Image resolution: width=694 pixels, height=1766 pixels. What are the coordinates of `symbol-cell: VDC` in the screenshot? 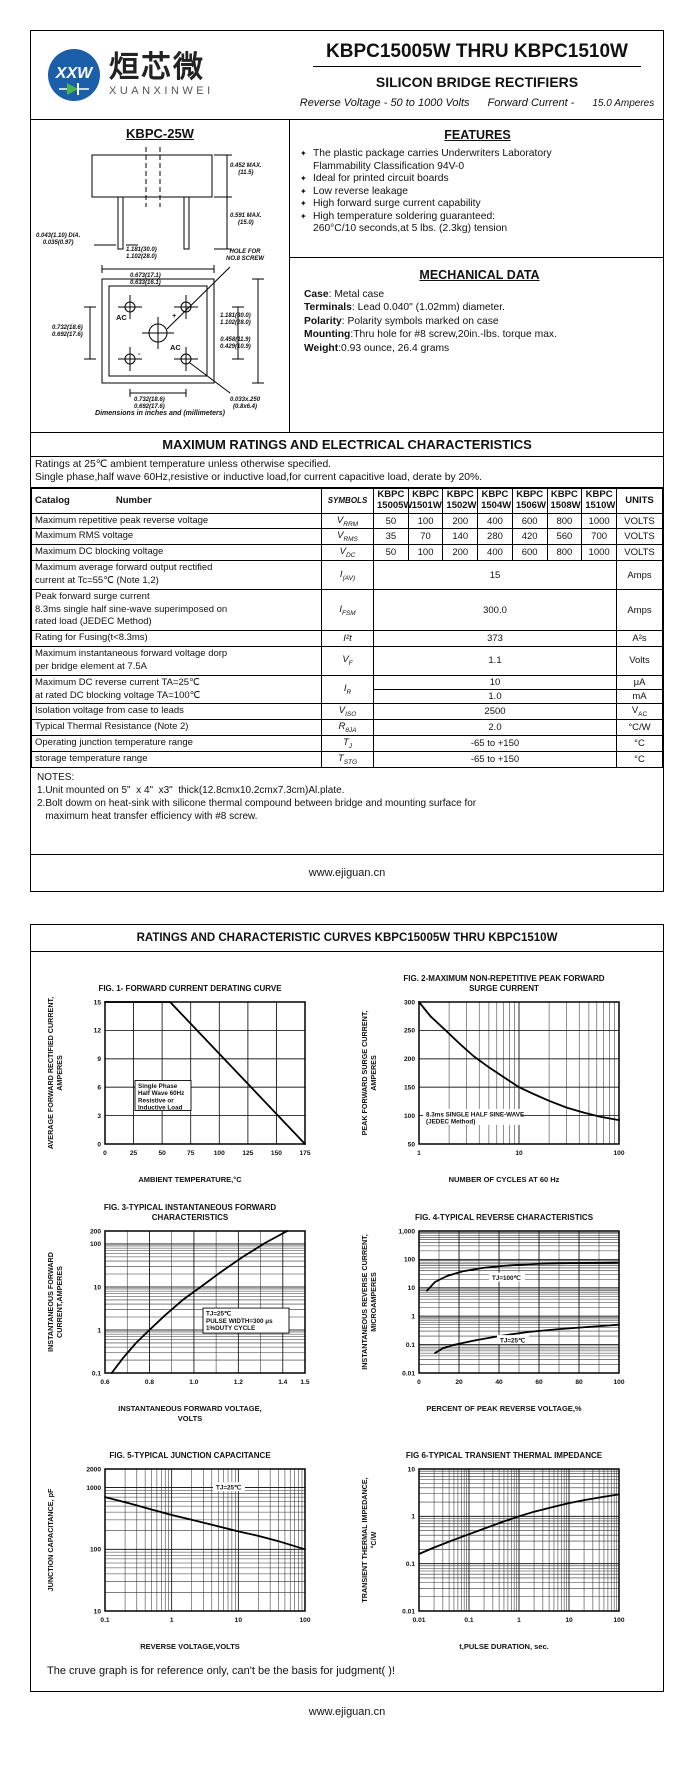 It's located at (347, 553).